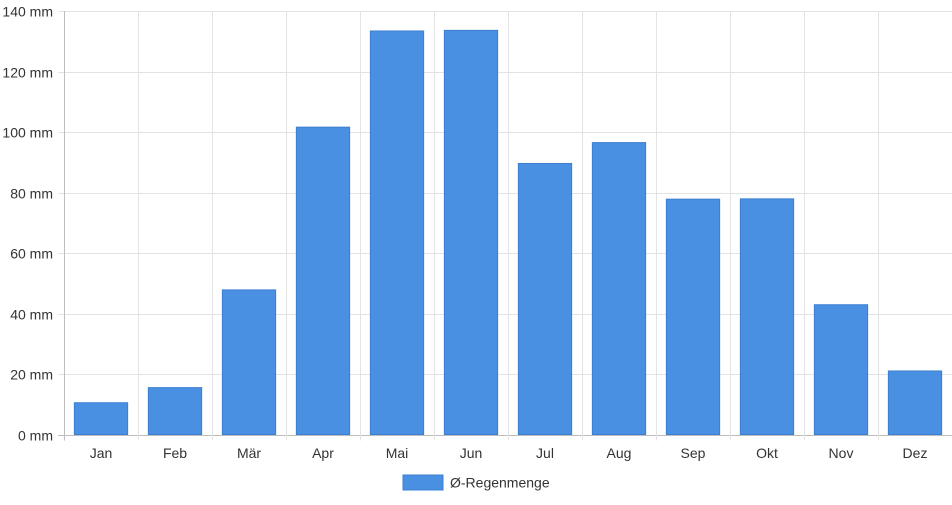  I want to click on y-tick-label: 120 mm, so click(27, 73).